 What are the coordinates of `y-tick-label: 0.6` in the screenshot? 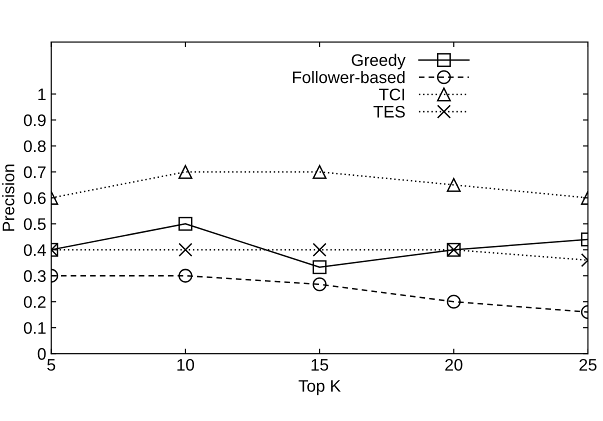 It's located at (35, 198).